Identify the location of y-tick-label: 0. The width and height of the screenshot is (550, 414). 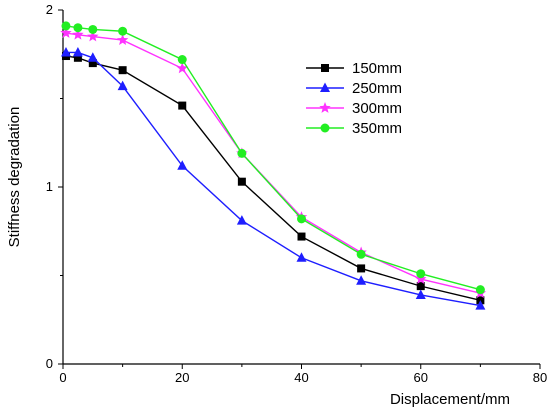
(49, 363).